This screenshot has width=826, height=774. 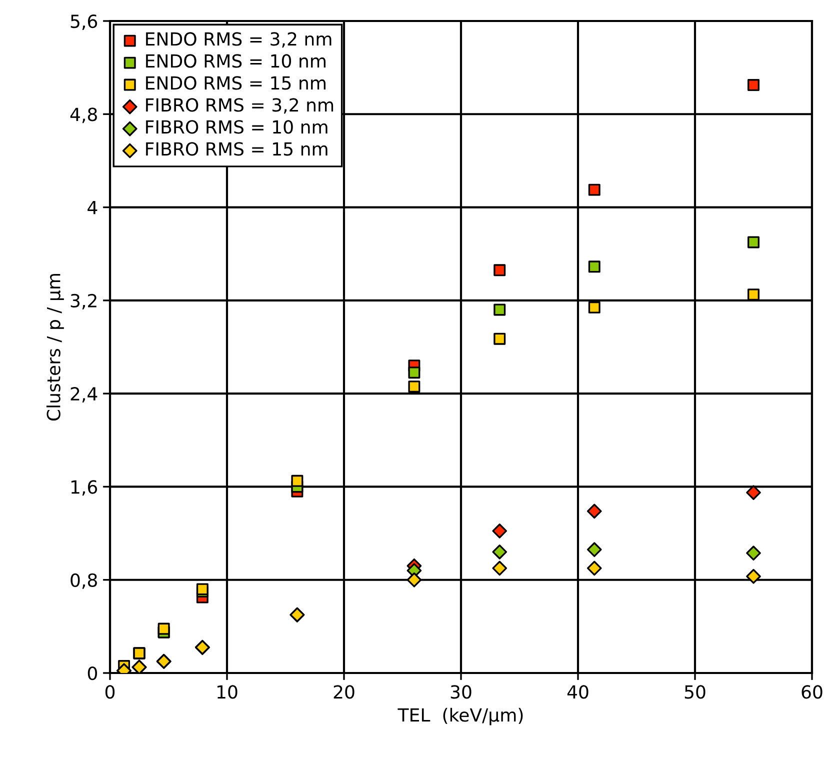 What do you see at coordinates (237, 149) in the screenshot?
I see `legend-label: FIBRO RMS = 15 nm` at bounding box center [237, 149].